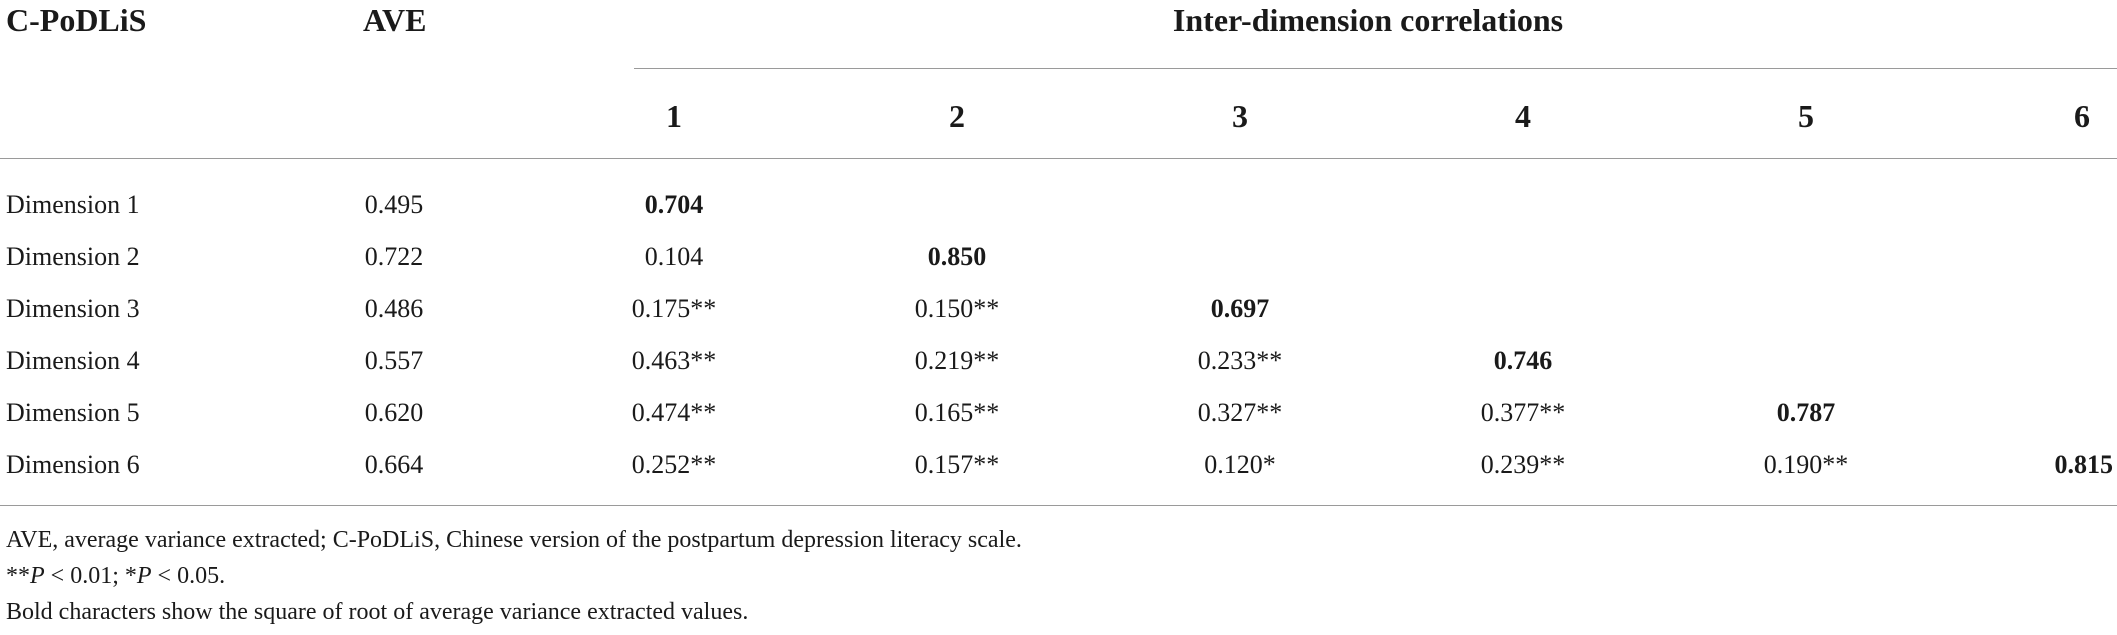 The height and width of the screenshot is (635, 2117). What do you see at coordinates (1806, 464) in the screenshot?
I see `cell-correlation: 0.190**` at bounding box center [1806, 464].